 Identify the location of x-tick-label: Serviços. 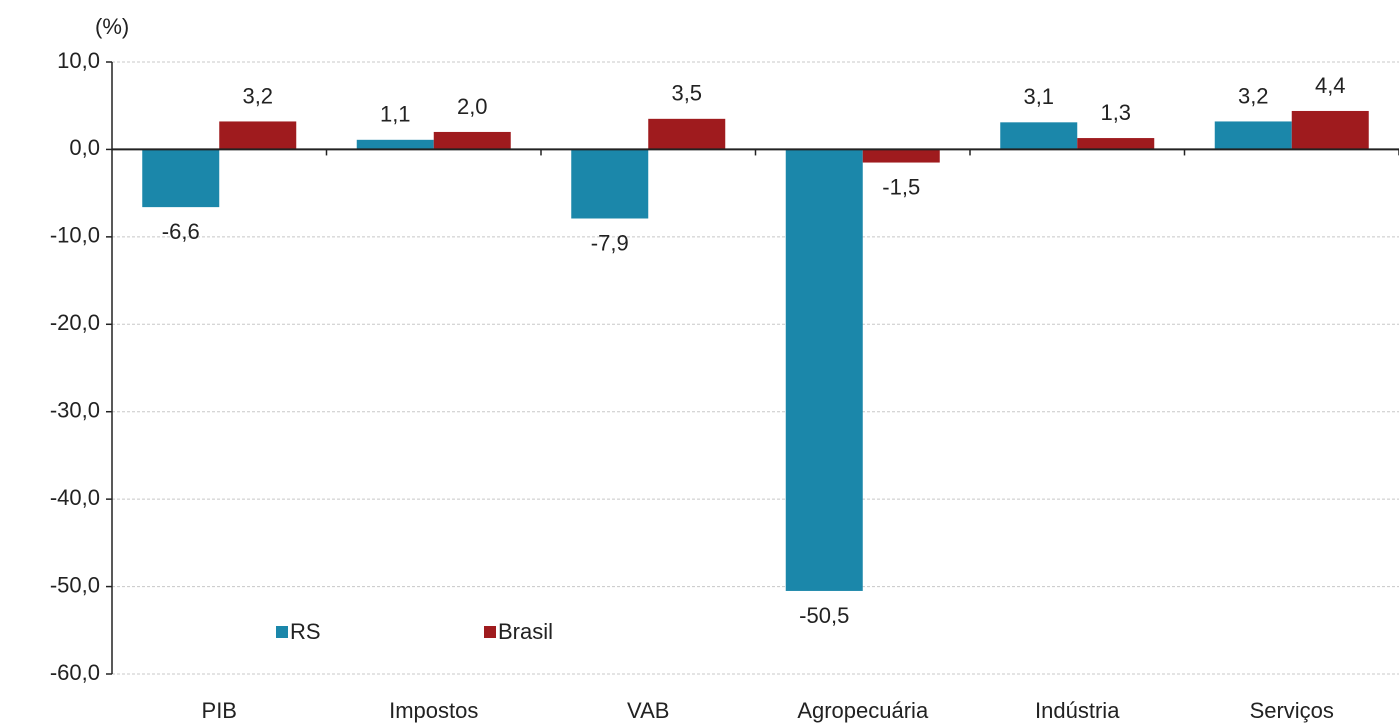
(1292, 710).